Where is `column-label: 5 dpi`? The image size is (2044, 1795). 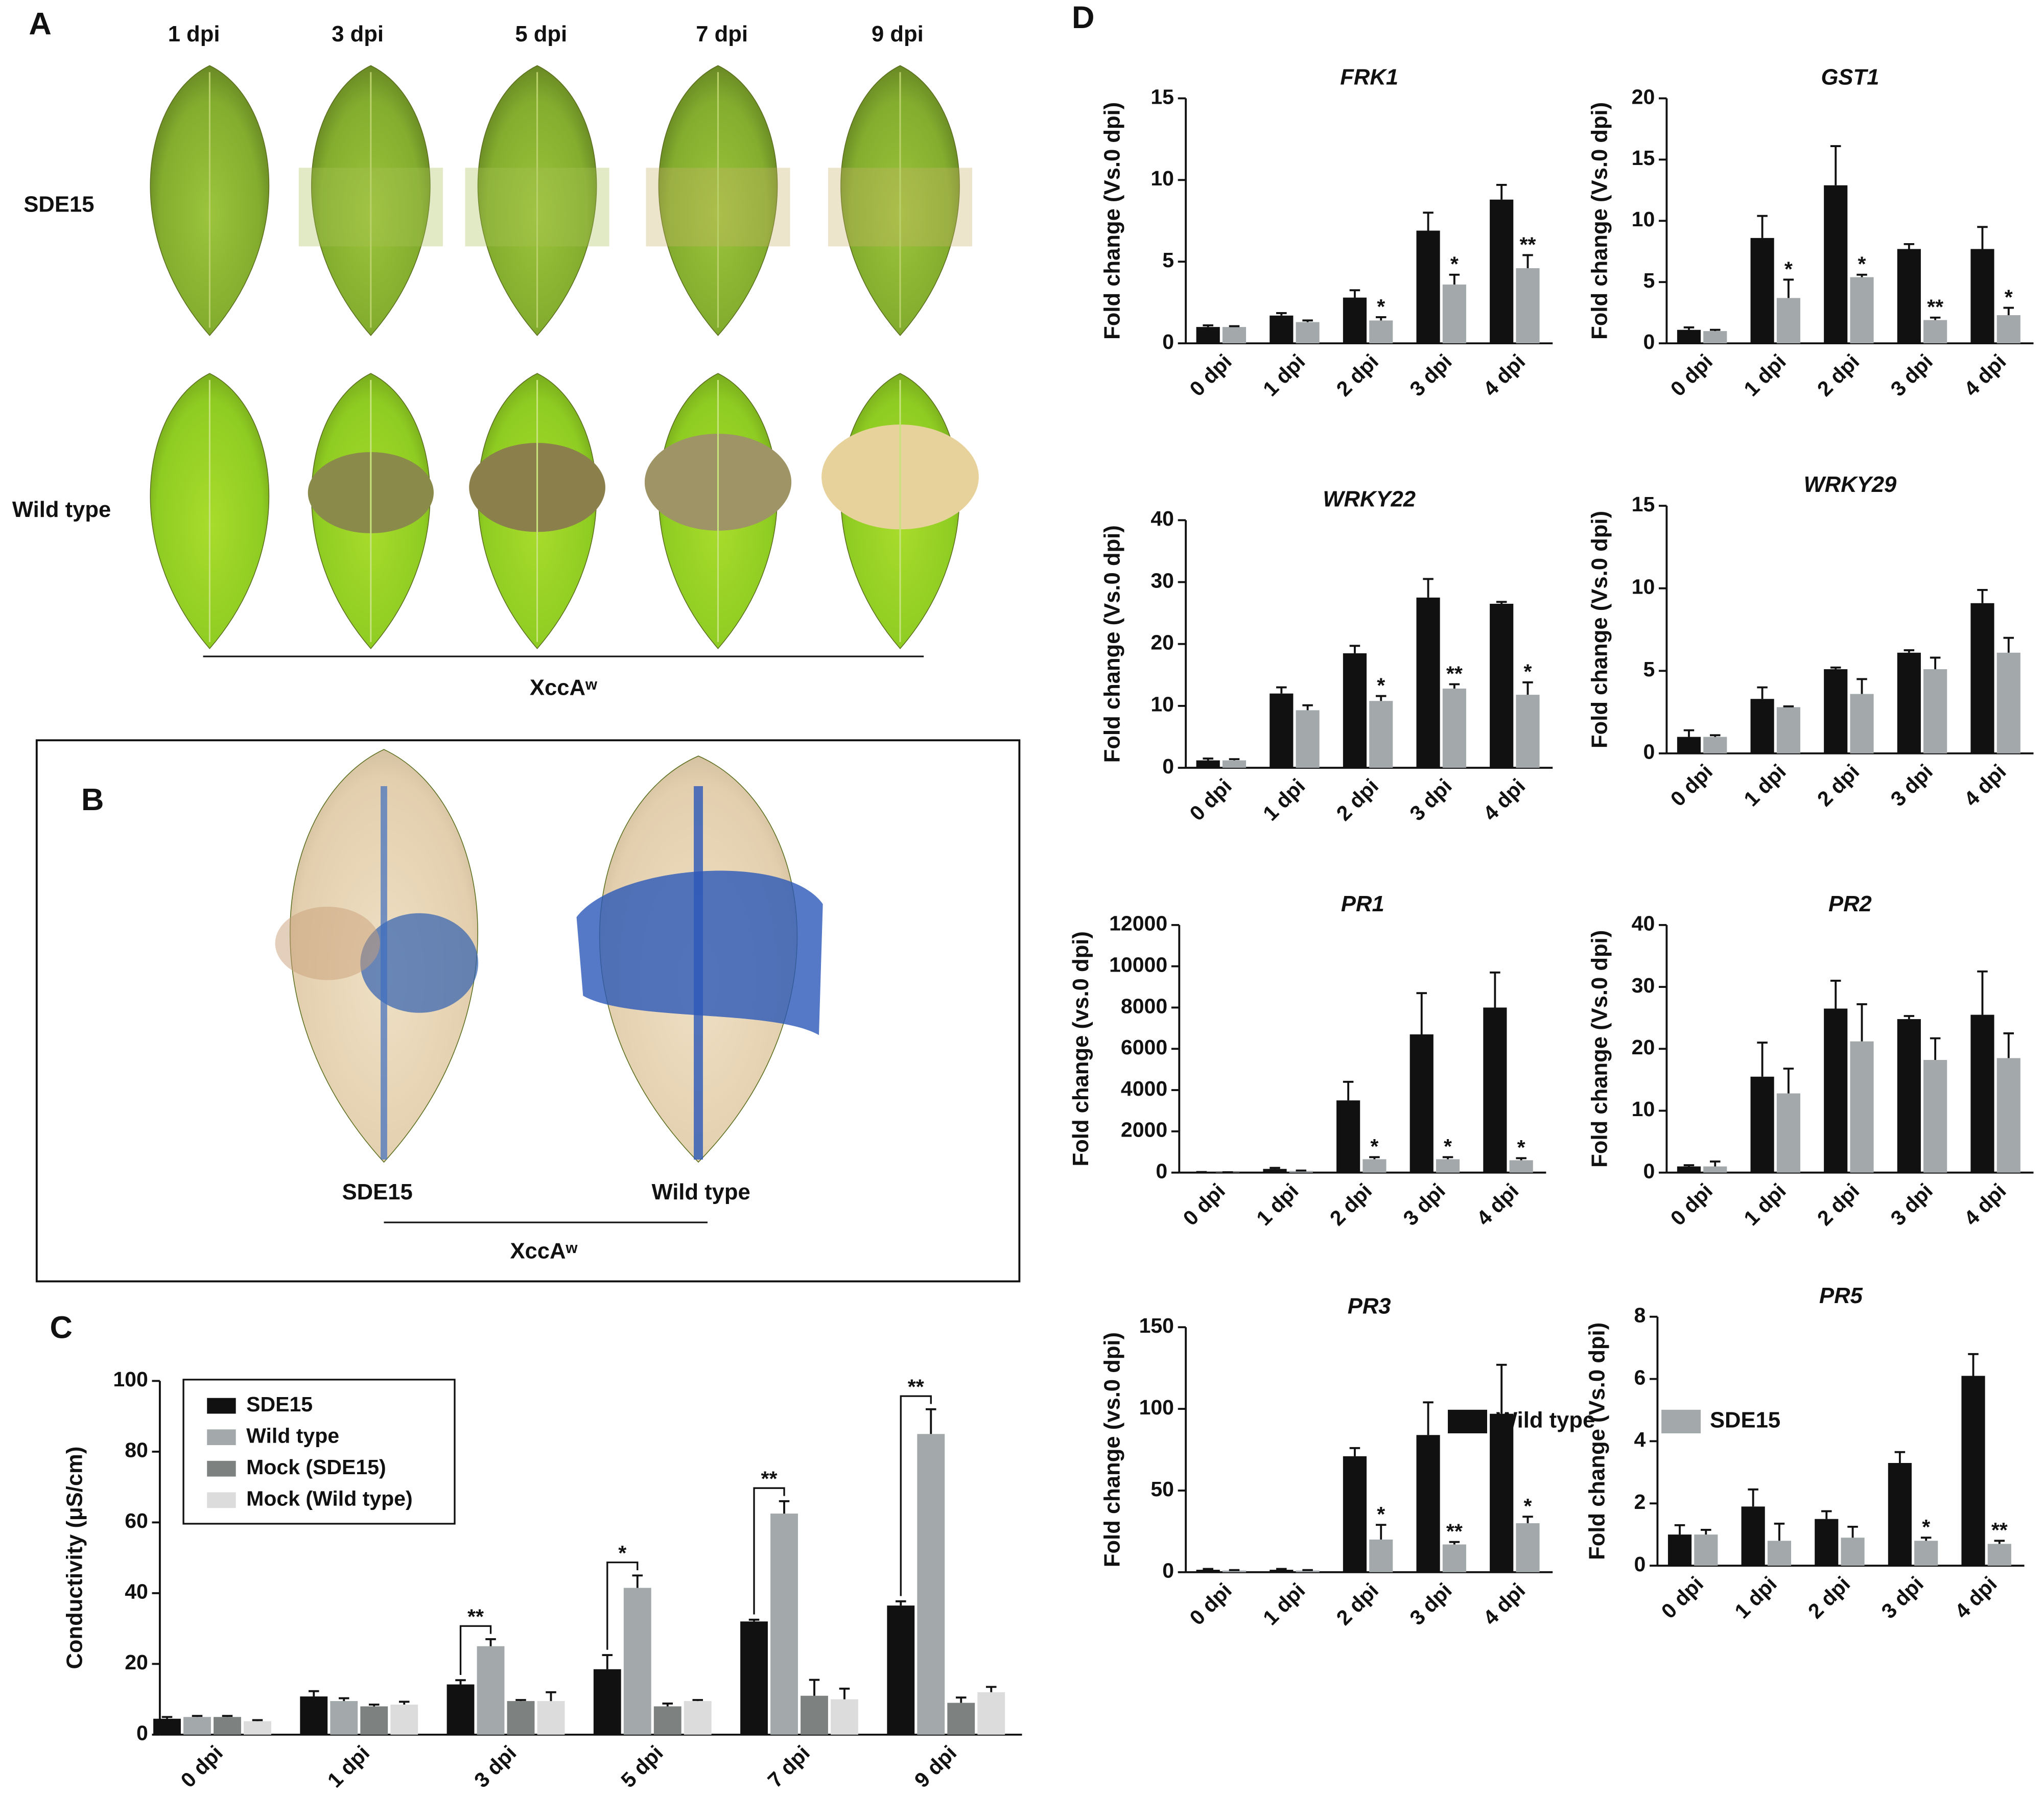
column-label: 5 dpi is located at coordinates (541, 34).